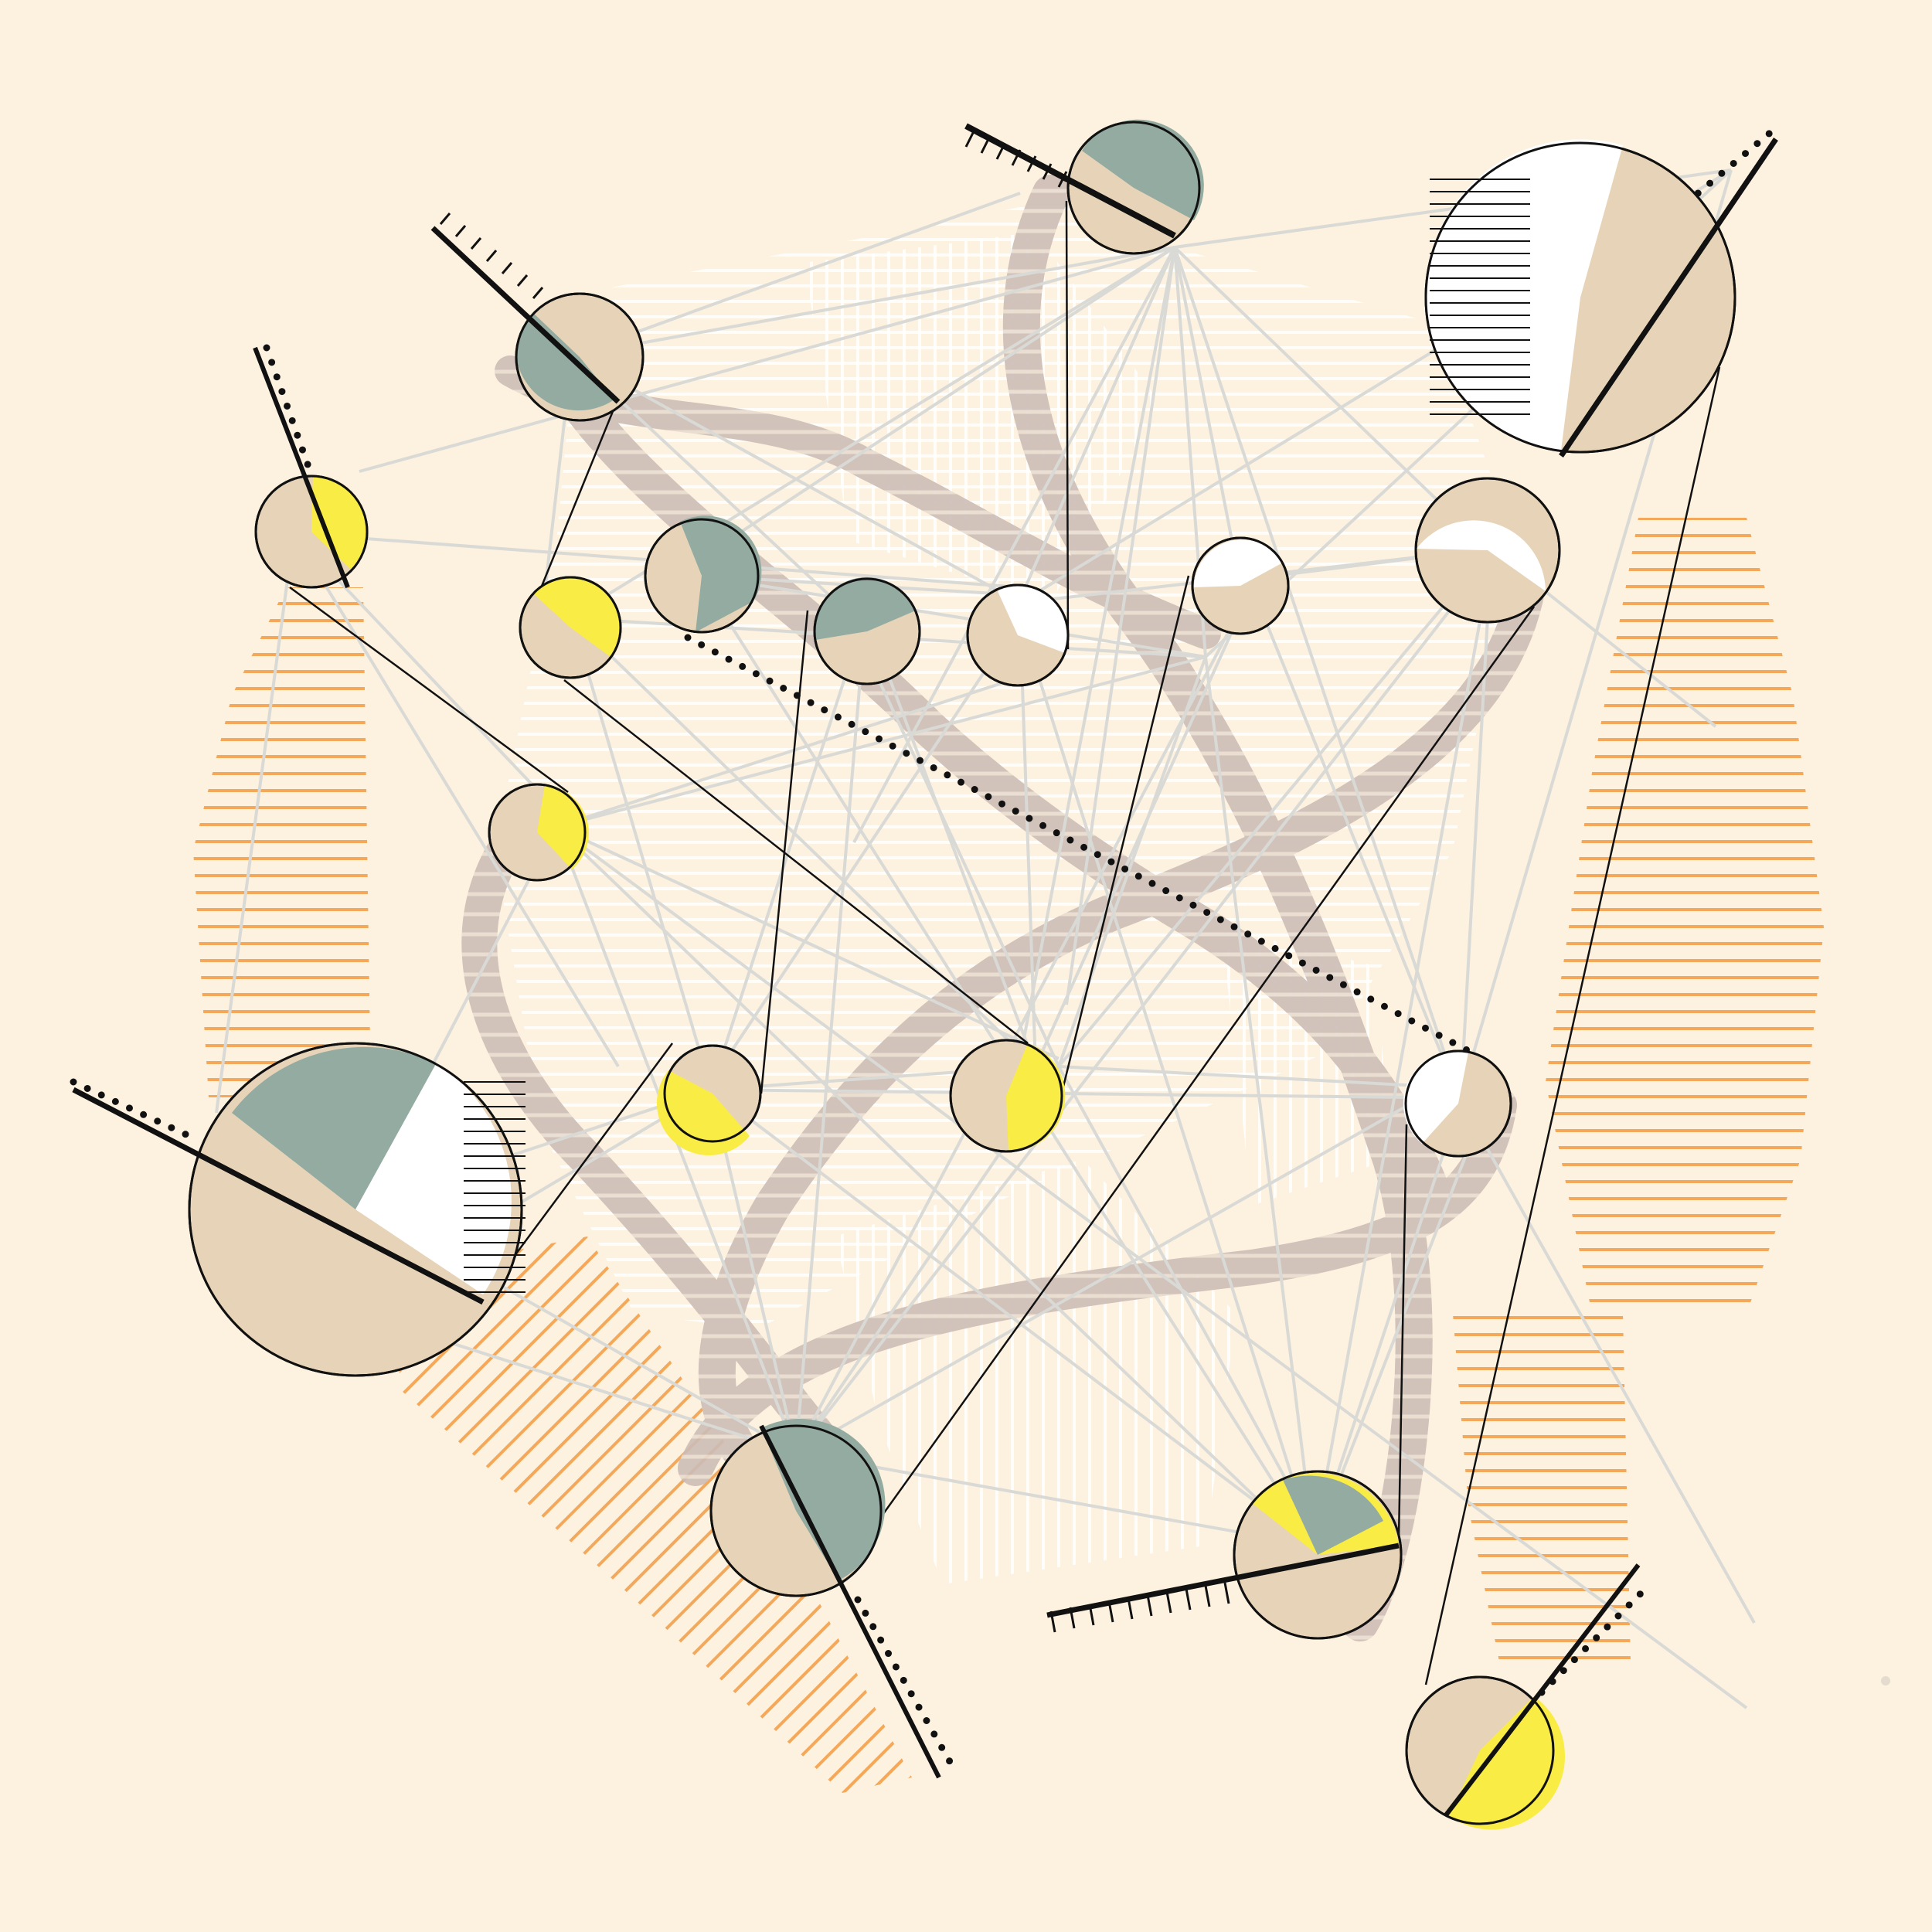  What do you see at coordinates (1488, 550) in the screenshot?
I see `disc-right-white-medium` at bounding box center [1488, 550].